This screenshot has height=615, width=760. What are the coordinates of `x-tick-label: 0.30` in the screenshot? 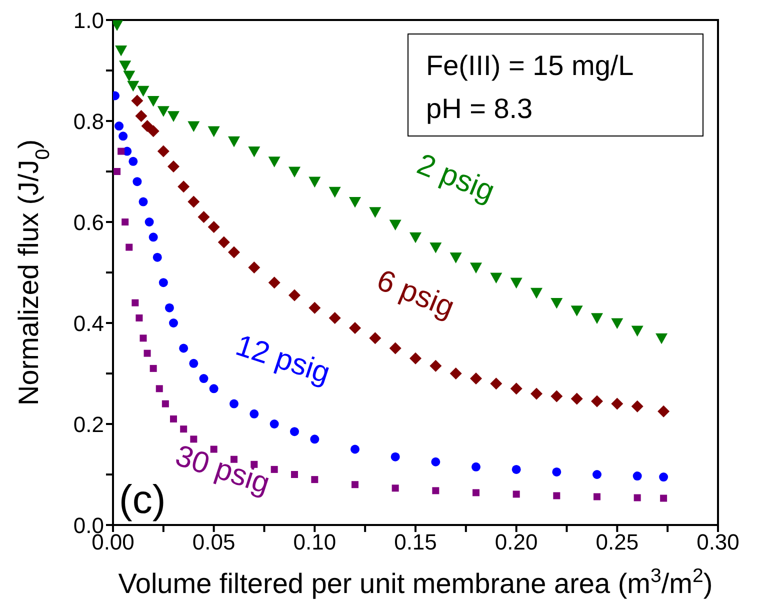 It's located at (718, 542).